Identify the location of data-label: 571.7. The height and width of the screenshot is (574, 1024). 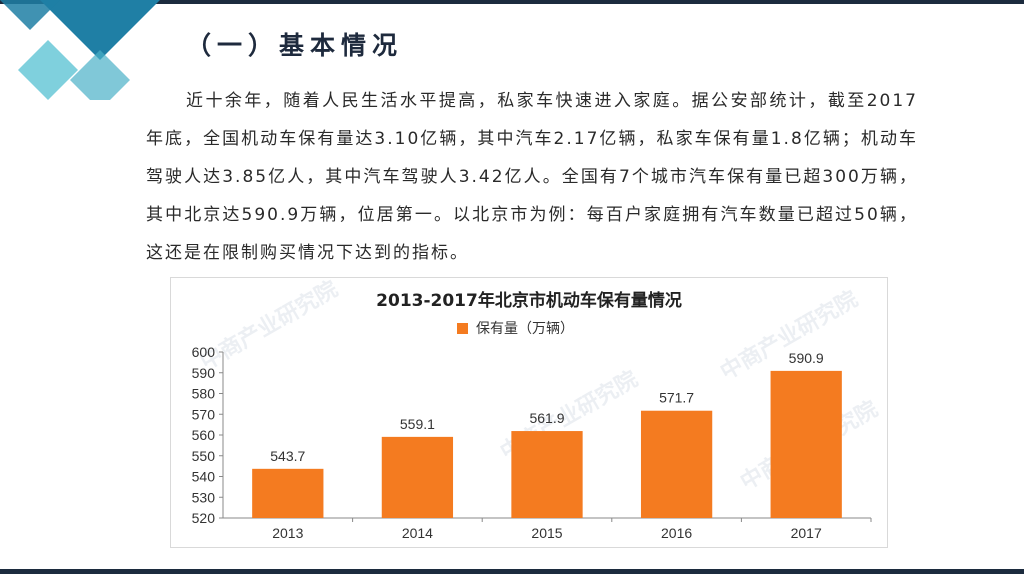
(676, 398).